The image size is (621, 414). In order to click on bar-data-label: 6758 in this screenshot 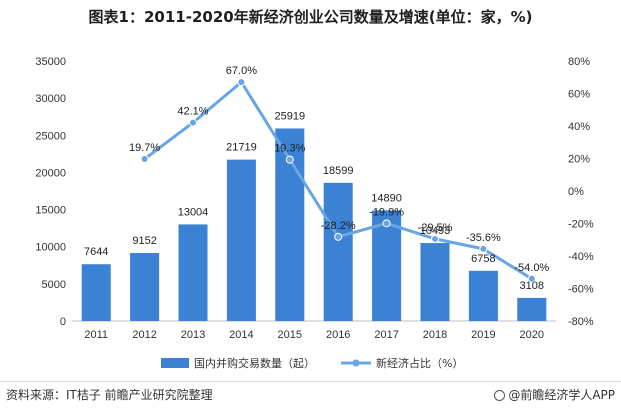, I will do `click(483, 259)`.